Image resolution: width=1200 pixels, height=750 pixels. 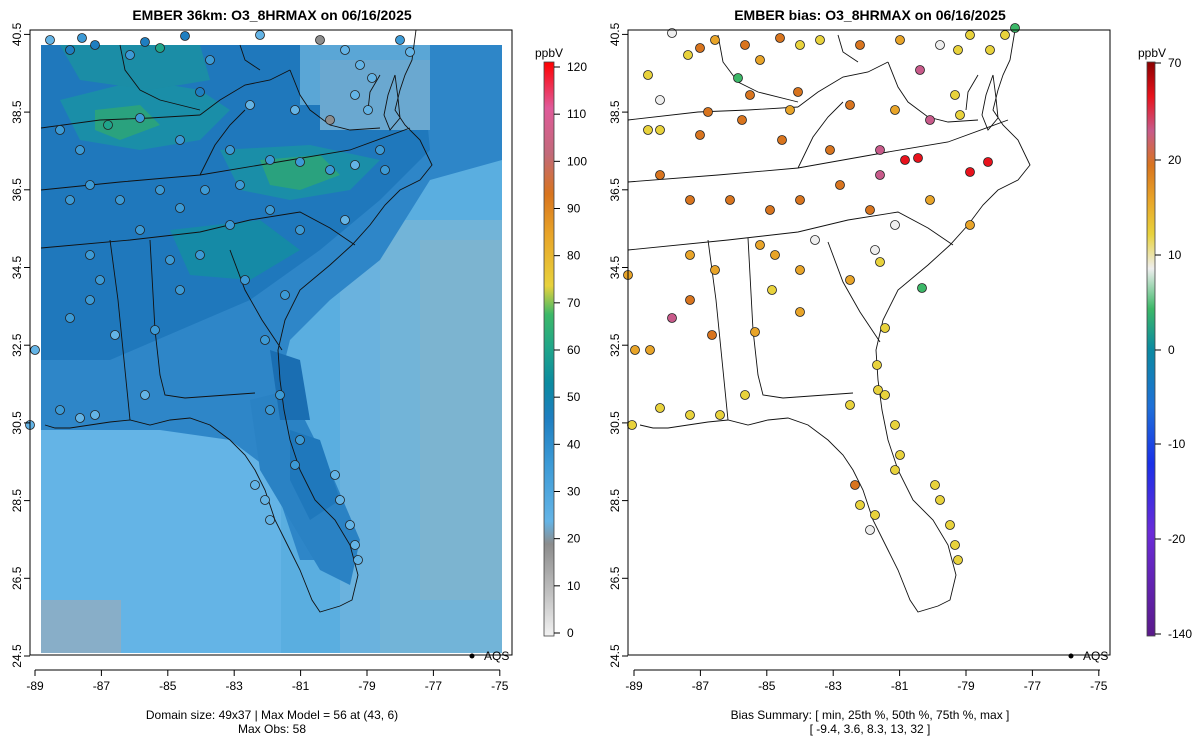 I want to click on left-colorbar-tick-label: 30, so click(x=574, y=492).